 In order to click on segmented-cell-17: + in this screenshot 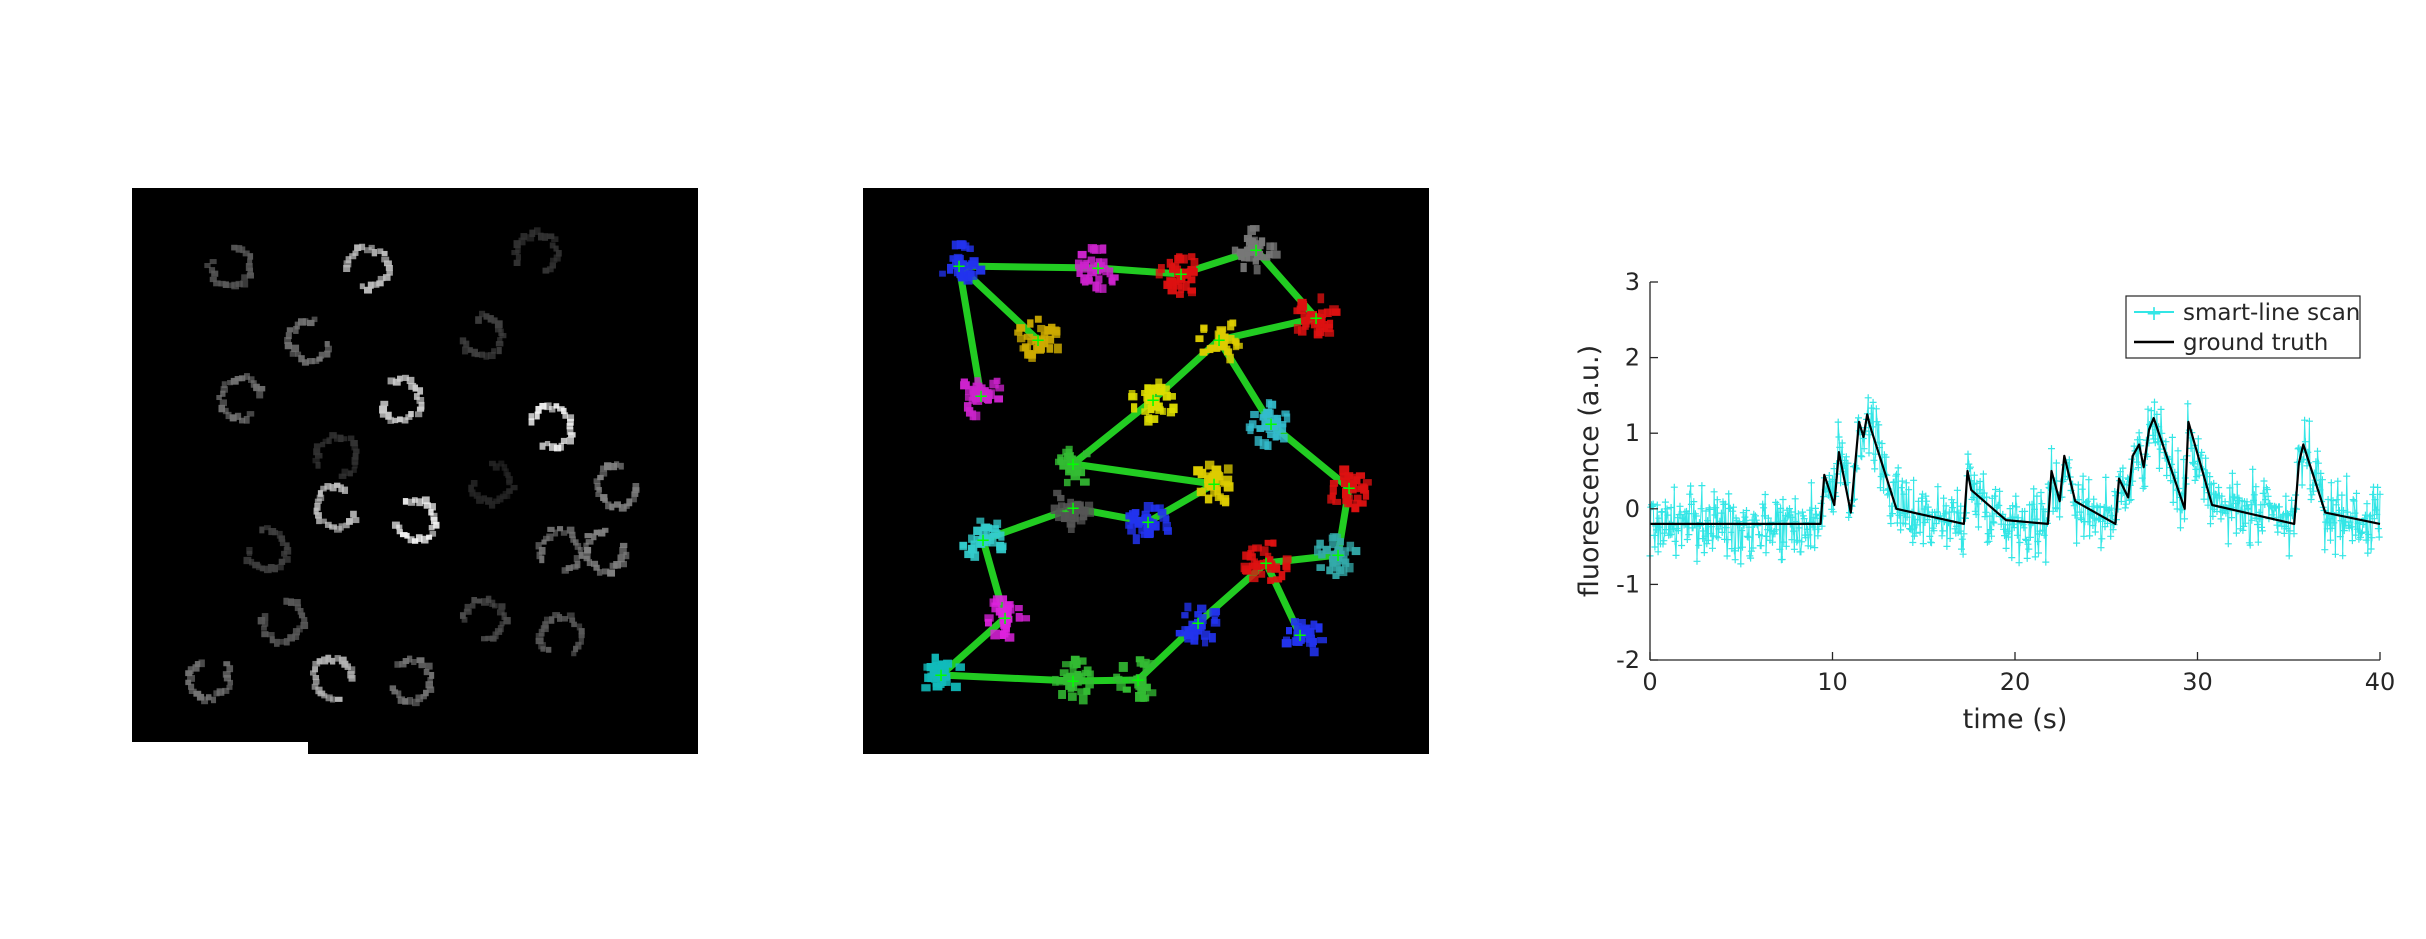, I will do `click(1266, 561)`.